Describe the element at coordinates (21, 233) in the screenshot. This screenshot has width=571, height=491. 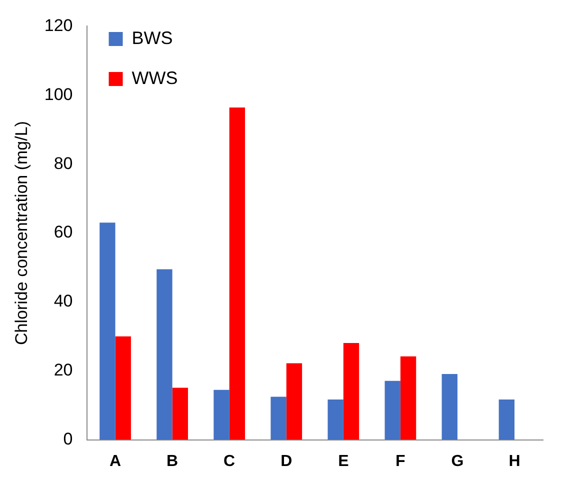
I see `y-axis-title: Chloride concentration (mg/L)` at that location.